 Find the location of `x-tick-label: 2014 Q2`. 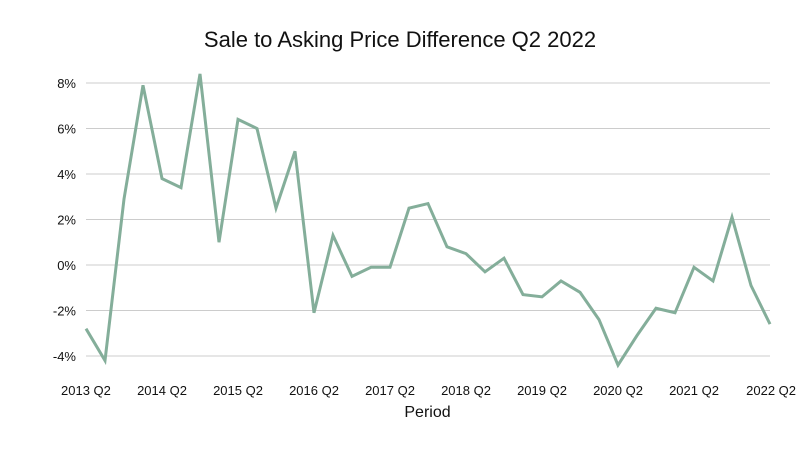

x-tick-label: 2014 Q2 is located at coordinates (162, 390).